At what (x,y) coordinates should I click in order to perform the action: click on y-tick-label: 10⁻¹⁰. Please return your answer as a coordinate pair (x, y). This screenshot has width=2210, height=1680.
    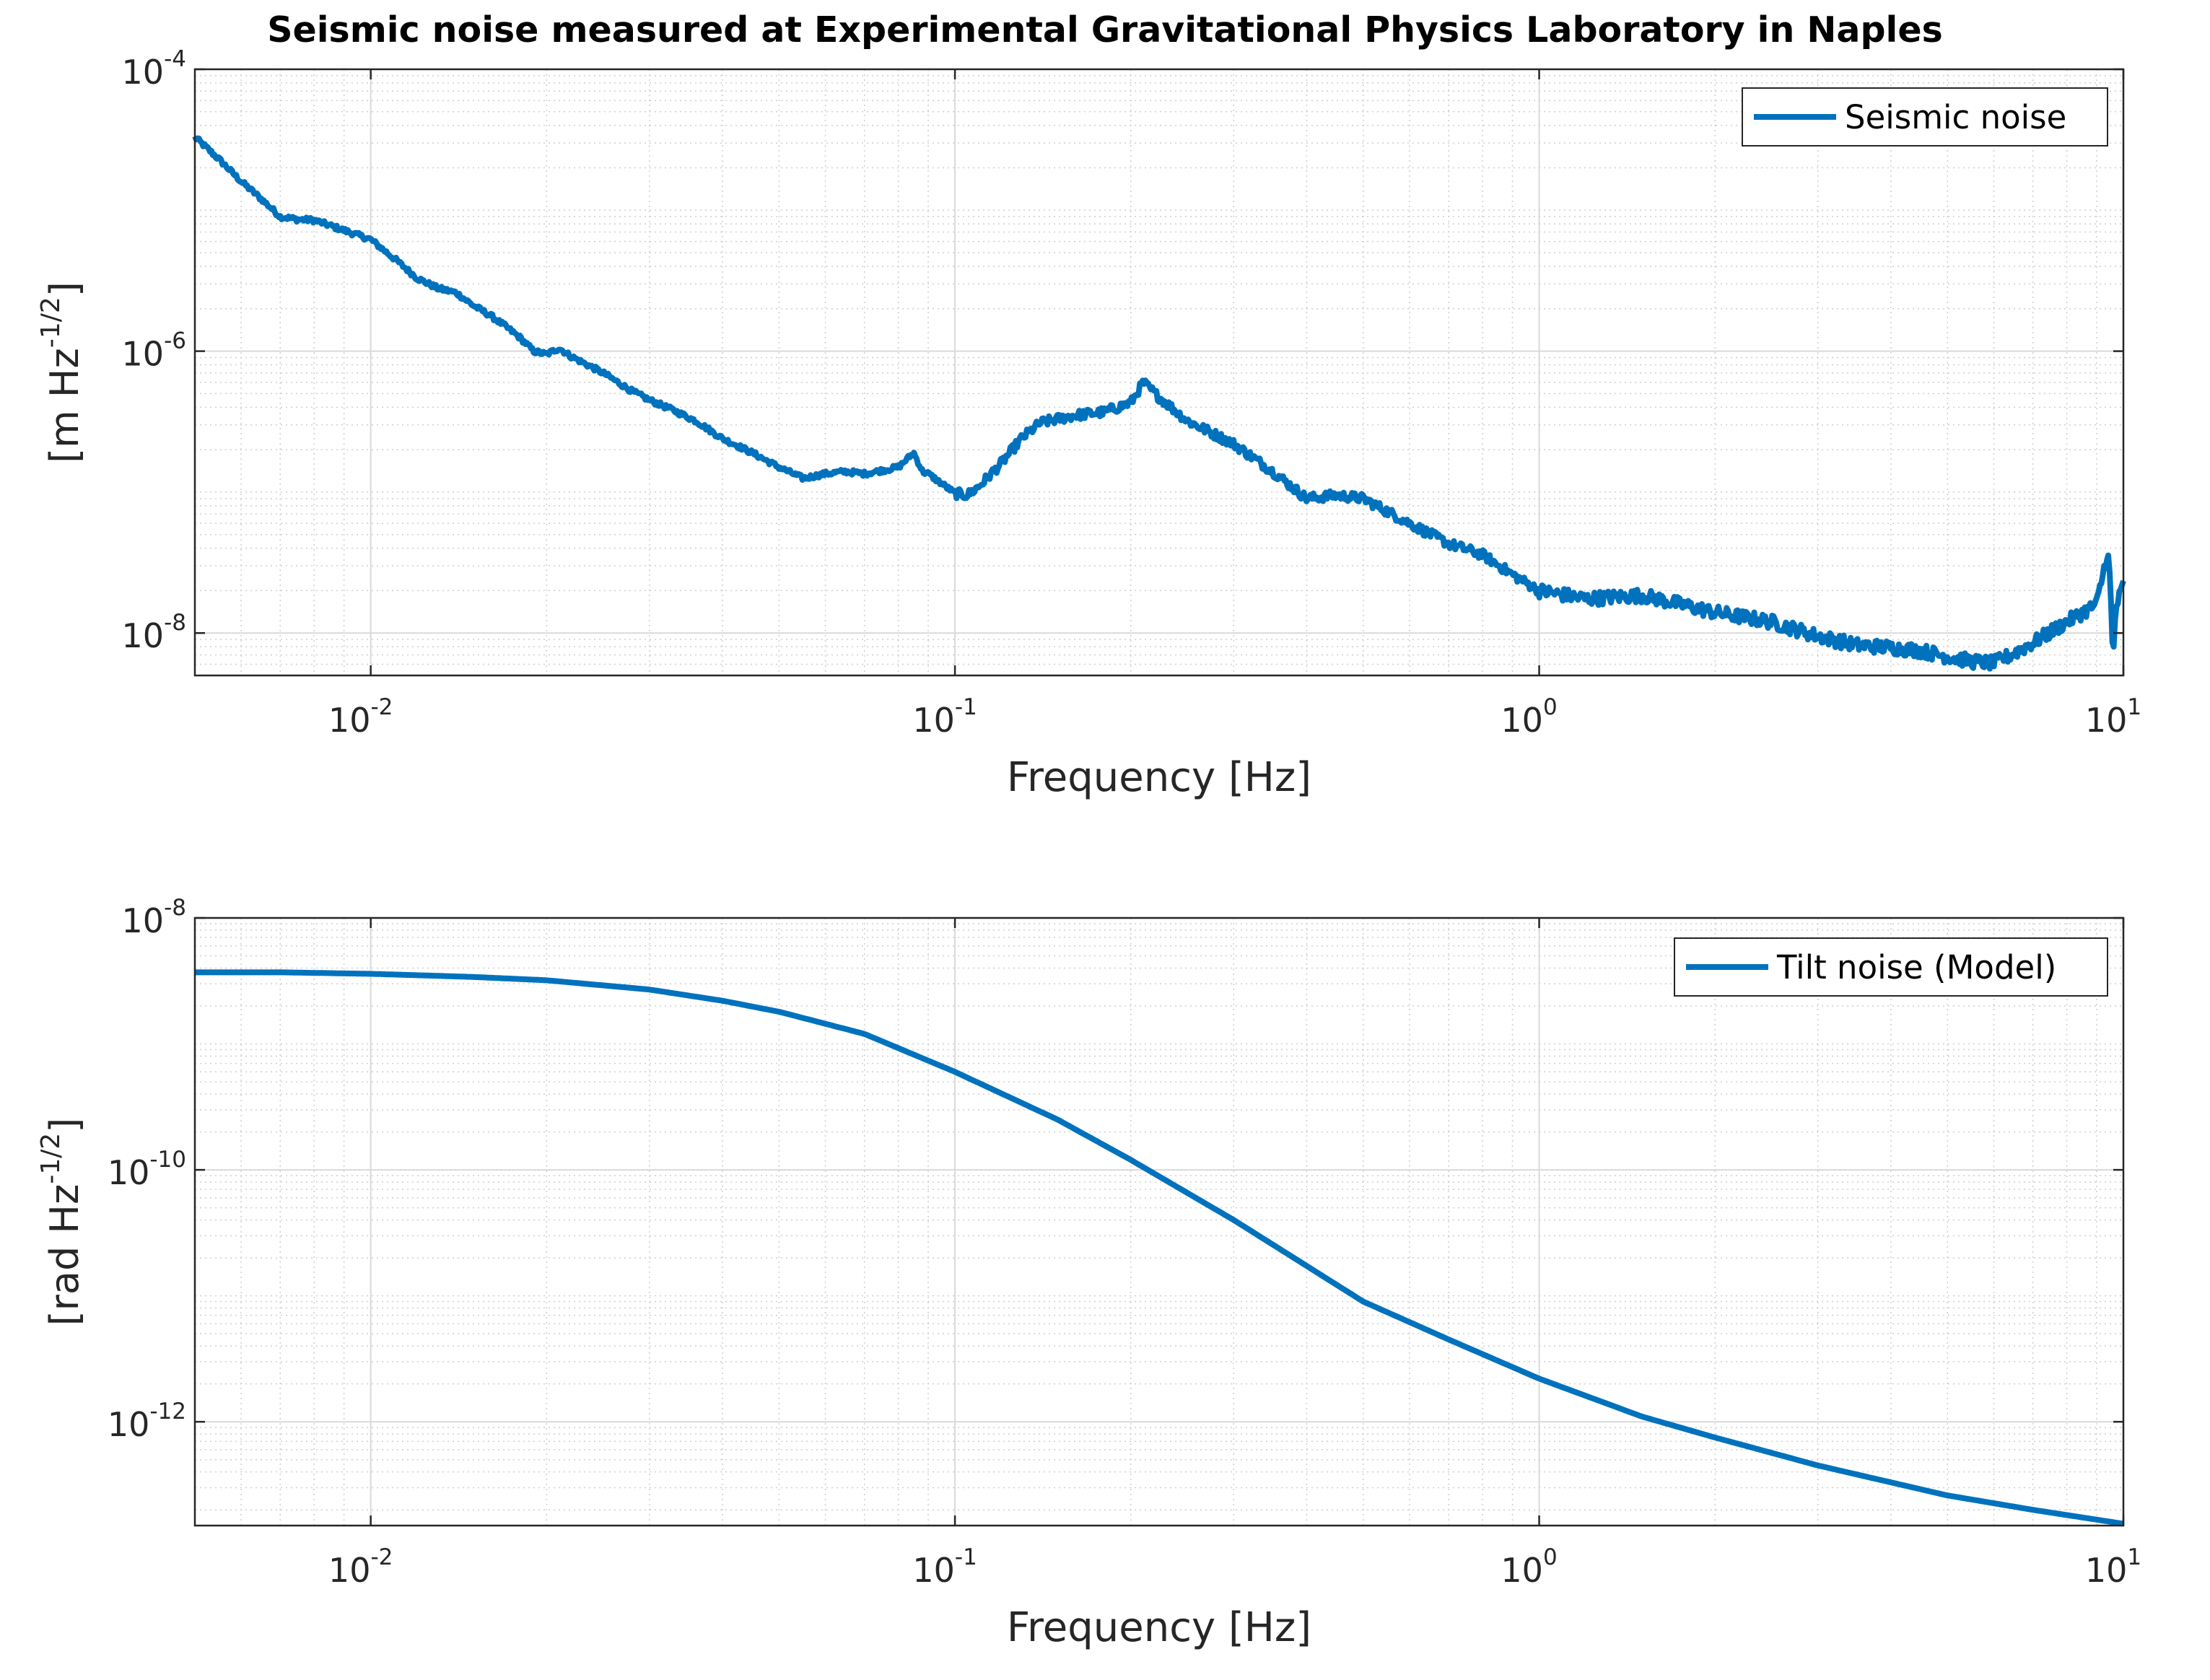
    Looking at the image, I should click on (147, 1169).